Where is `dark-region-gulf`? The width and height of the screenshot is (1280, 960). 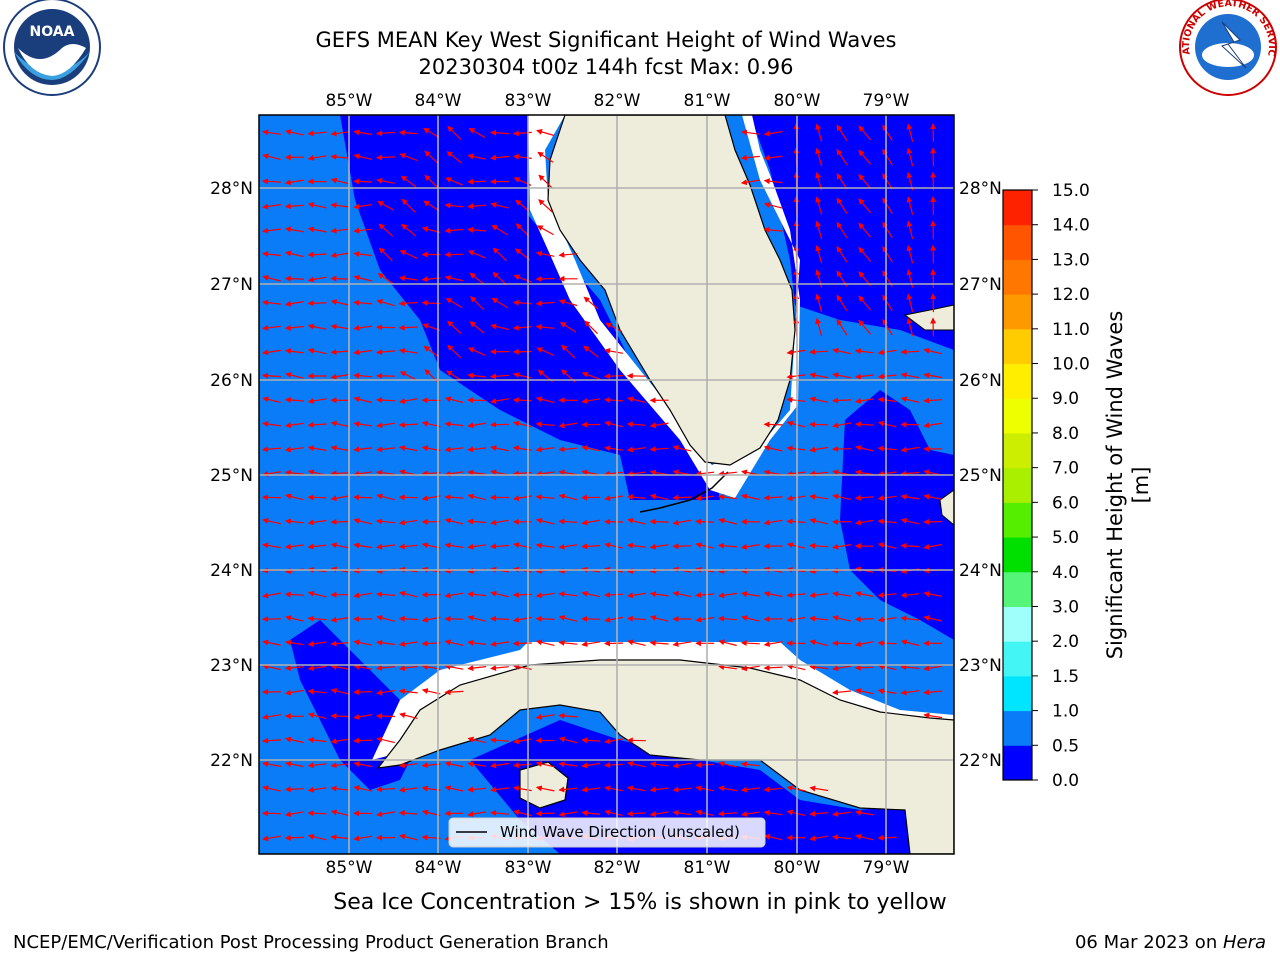 dark-region-gulf is located at coordinates (530, 307).